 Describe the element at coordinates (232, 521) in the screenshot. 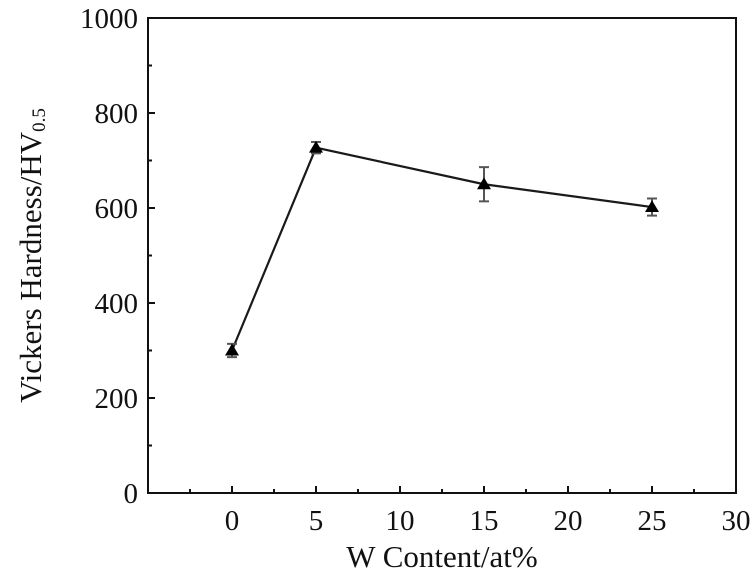

I see `x-tick-label: 0` at that location.